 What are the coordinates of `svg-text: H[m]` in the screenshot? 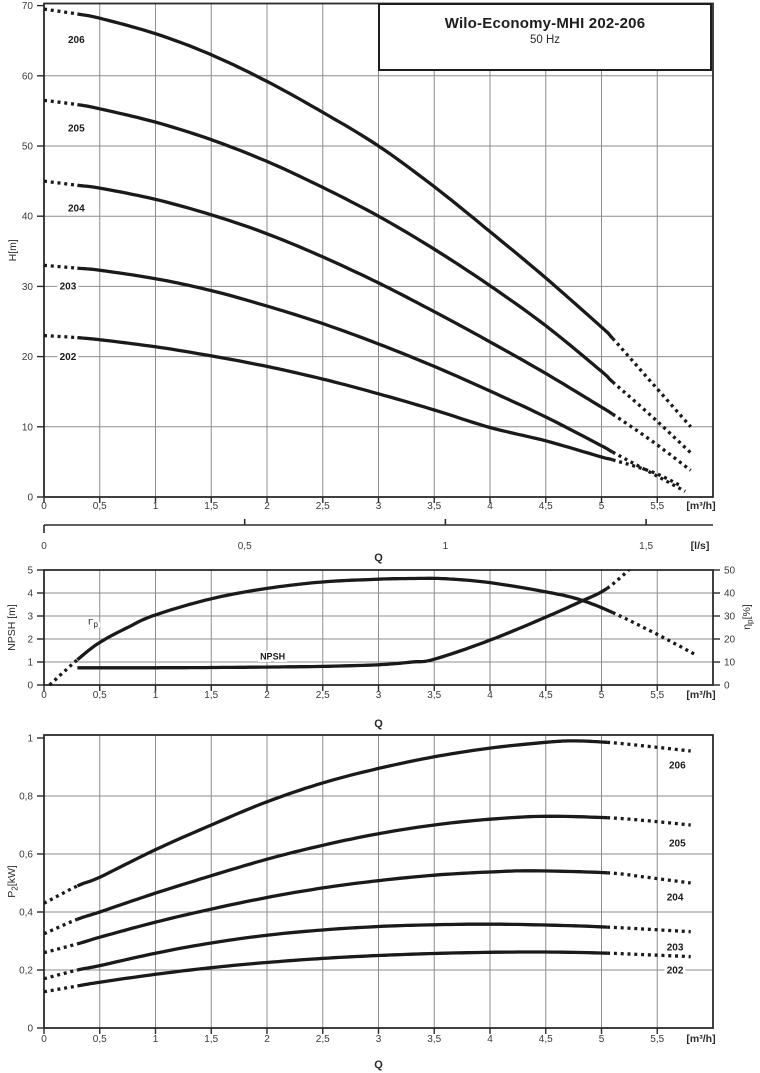 It's located at (13, 250).